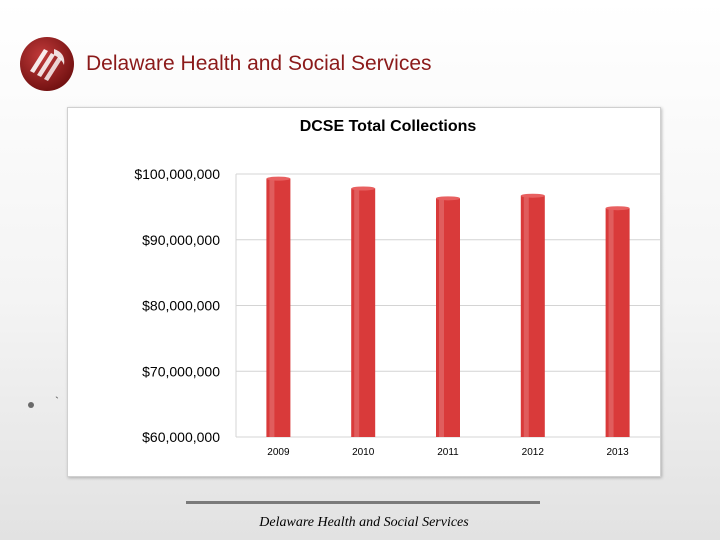 This screenshot has height=540, width=720. What do you see at coordinates (617, 452) in the screenshot?
I see `x-tick-label: 2013` at bounding box center [617, 452].